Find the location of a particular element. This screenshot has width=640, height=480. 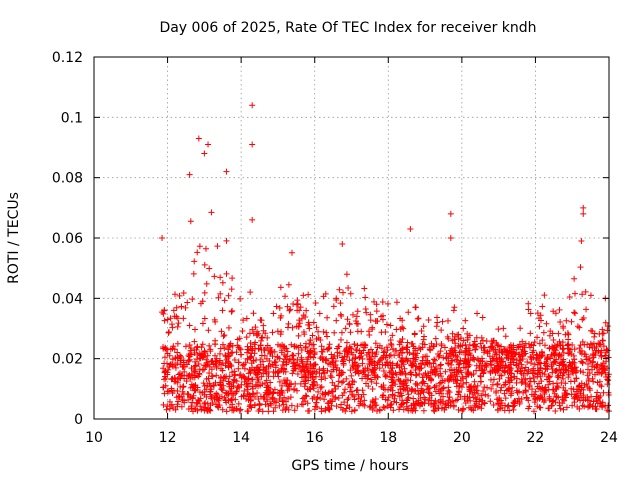

x-tick-label: 22 is located at coordinates (536, 438).